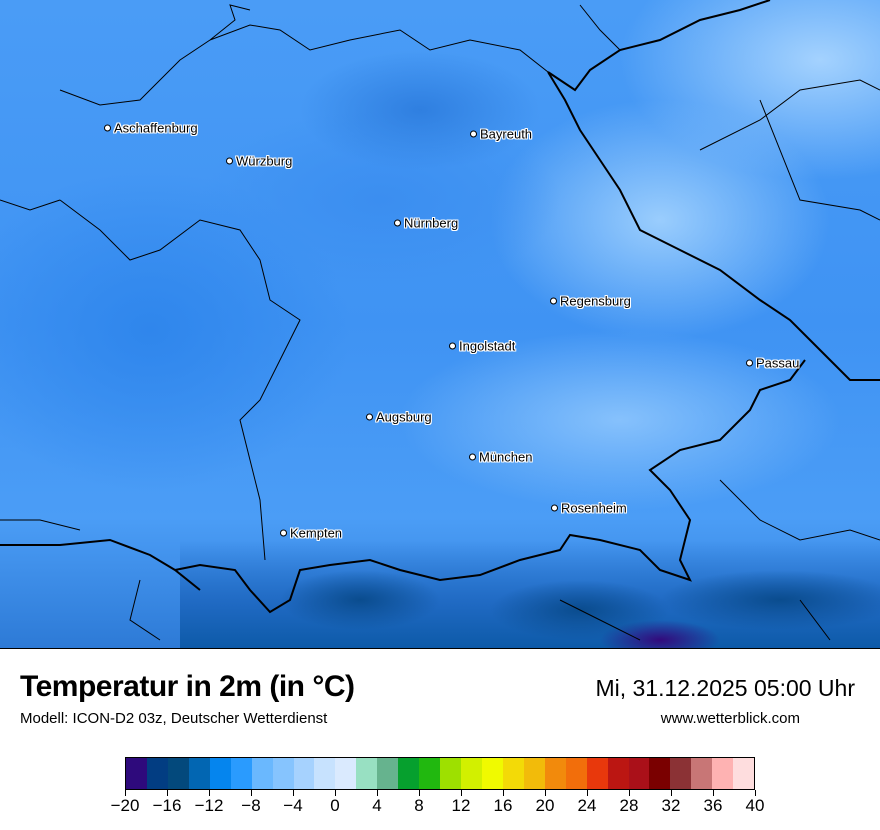 This screenshot has height=830, width=880. Describe the element at coordinates (187, 686) in the screenshot. I see `map-title: Temperatur in 2m (in °C)` at that location.